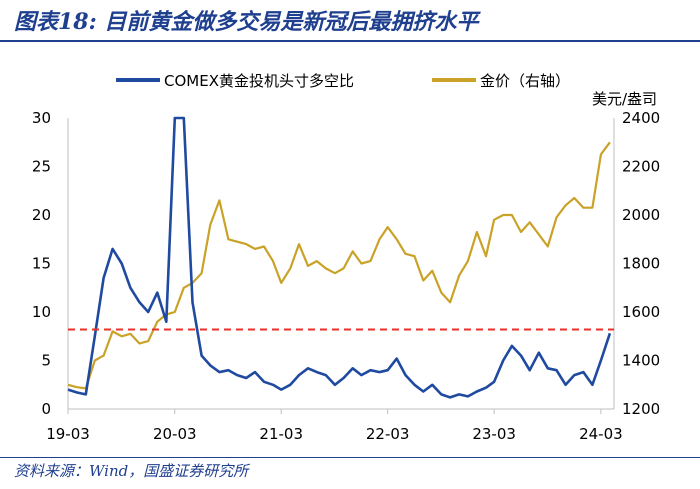  Describe the element at coordinates (350, 41) in the screenshot. I see `title-divider` at that location.